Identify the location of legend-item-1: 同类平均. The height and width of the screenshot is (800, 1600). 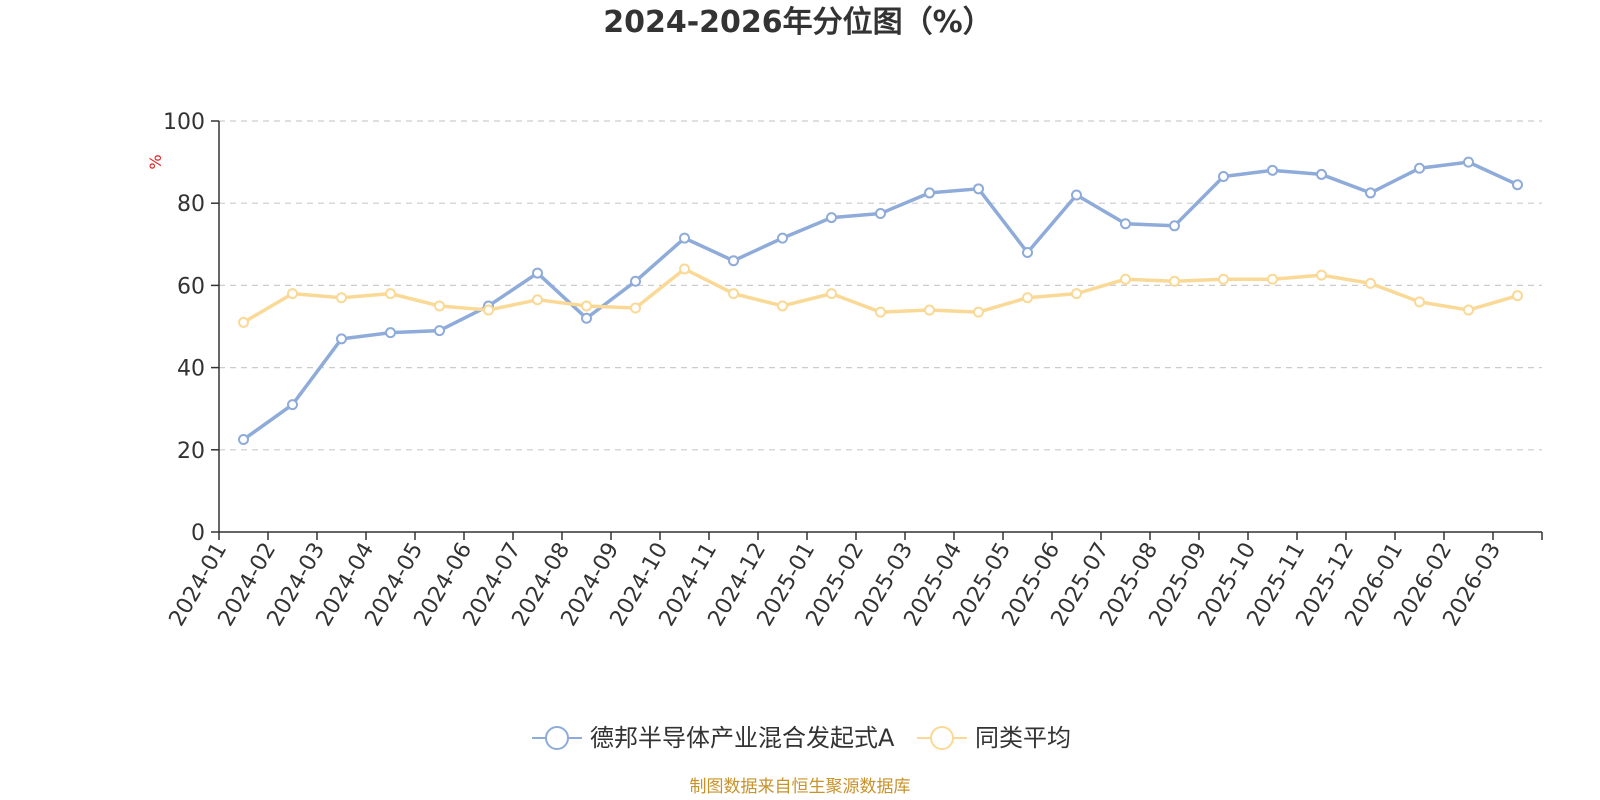
(994, 738).